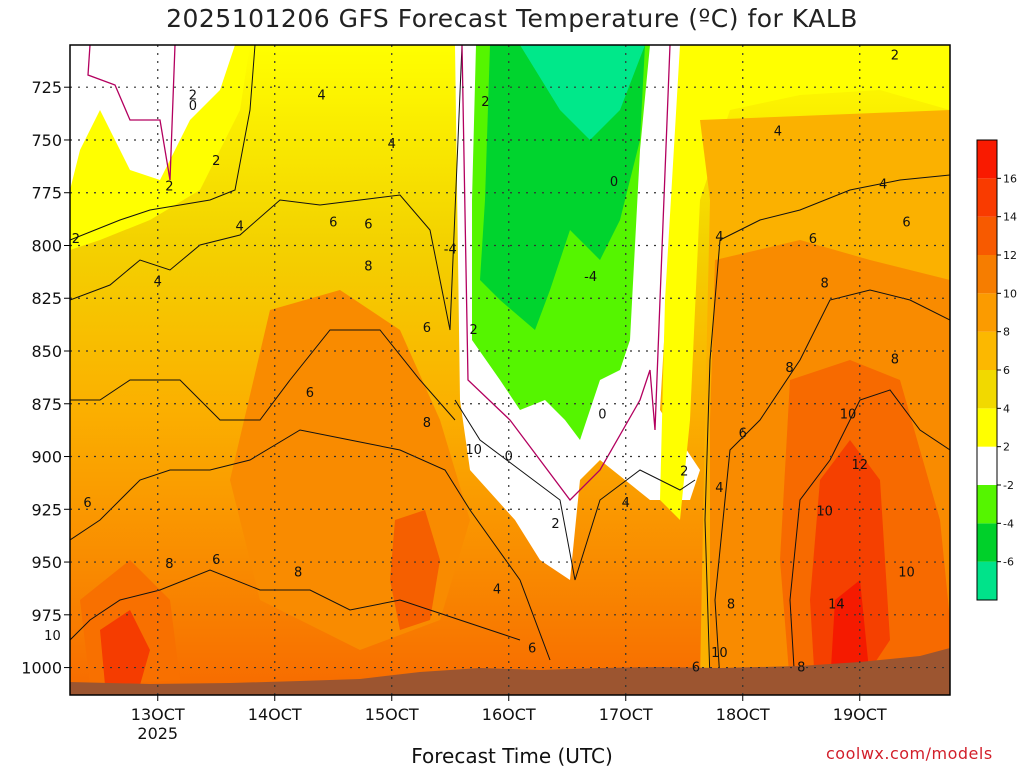  Describe the element at coordinates (46, 351) in the screenshot. I see `y-tick-label: 850` at that location.